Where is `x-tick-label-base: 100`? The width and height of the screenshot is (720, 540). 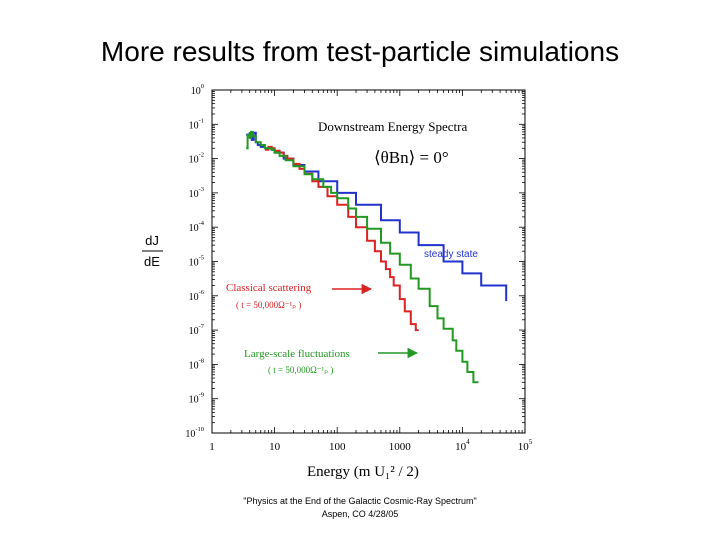 x-tick-label-base: 100 is located at coordinates (337, 447).